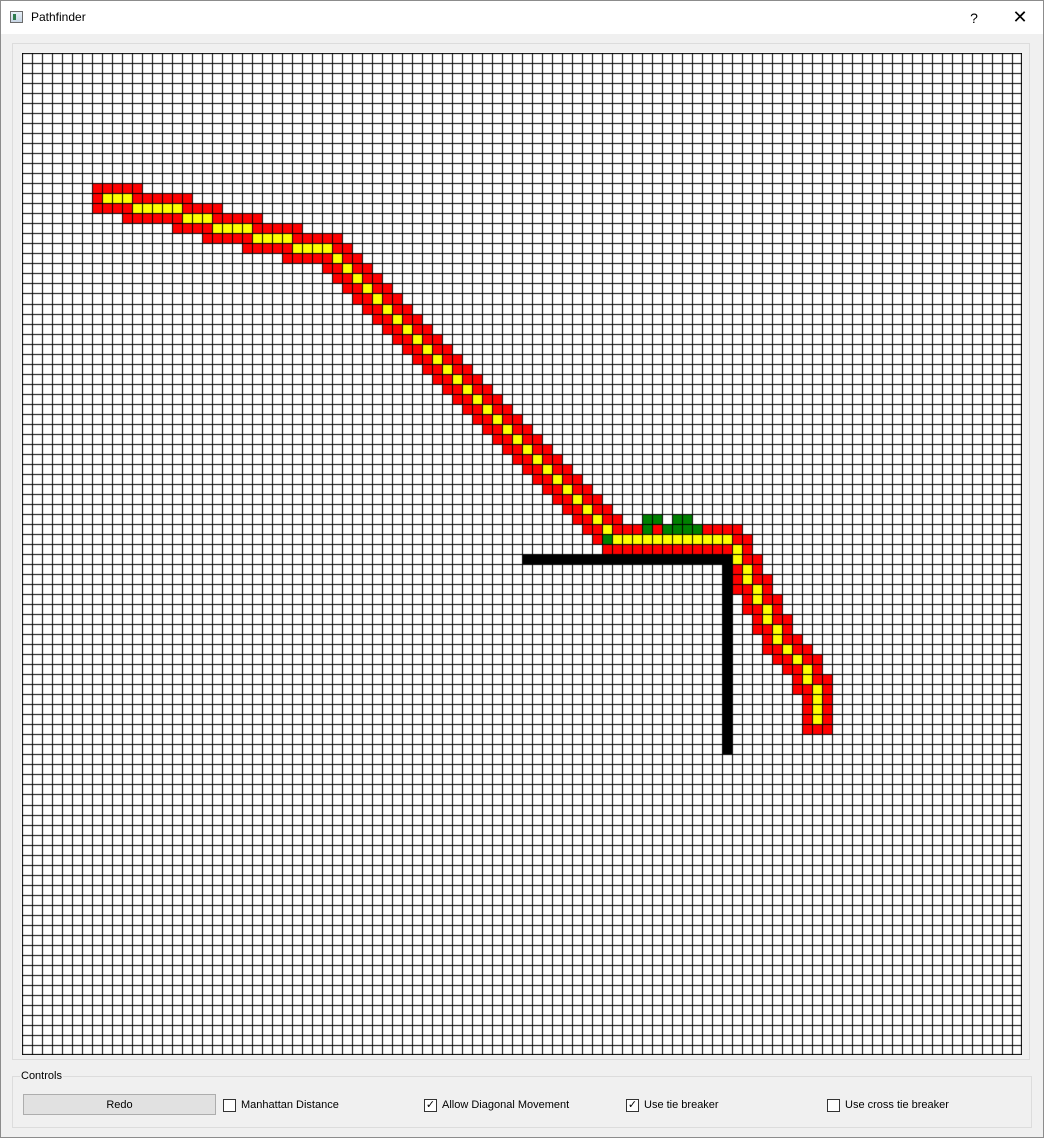 This screenshot has height=1138, width=1044. I want to click on close-button: ✕, so click(1020, 17).